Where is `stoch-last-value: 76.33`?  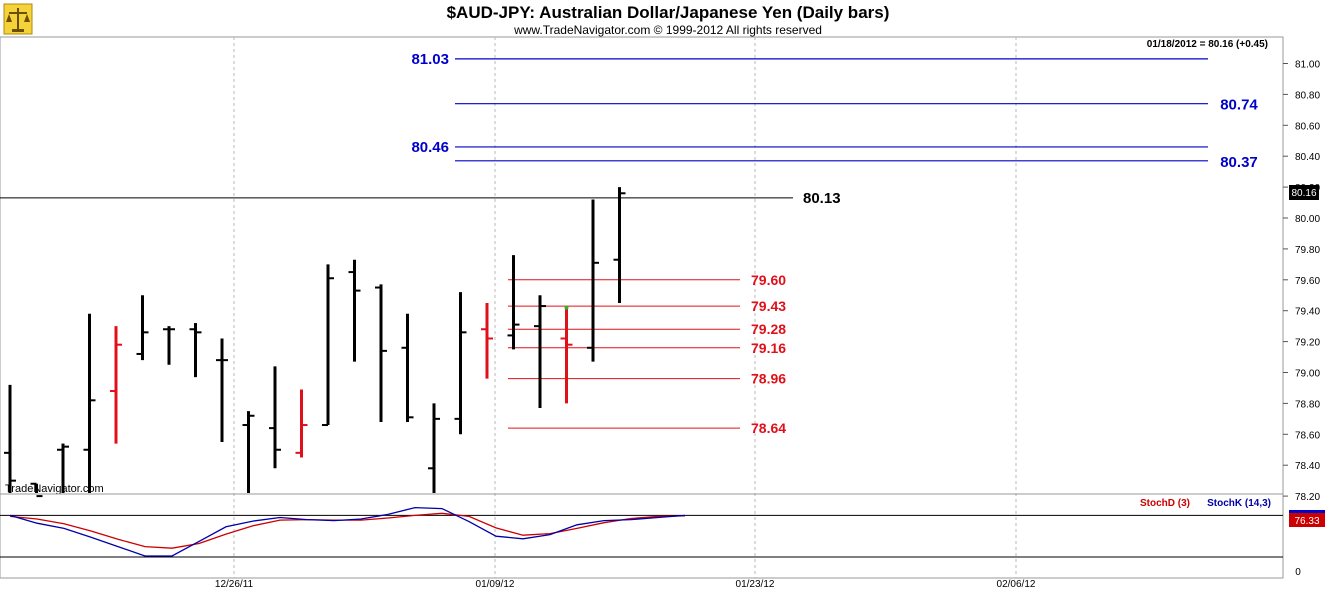
stoch-last-value: 76.33 is located at coordinates (1306, 521).